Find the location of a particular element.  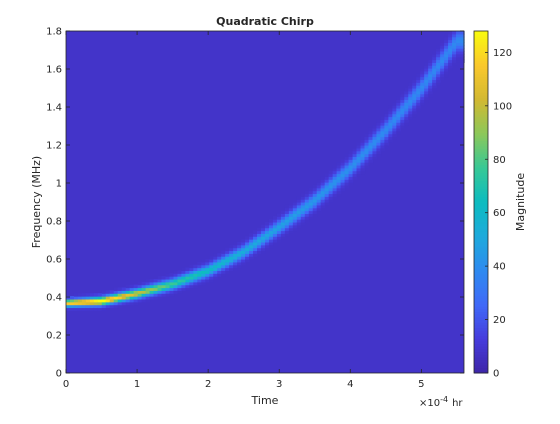

y-tick-label: 1.6 is located at coordinates (54, 70).